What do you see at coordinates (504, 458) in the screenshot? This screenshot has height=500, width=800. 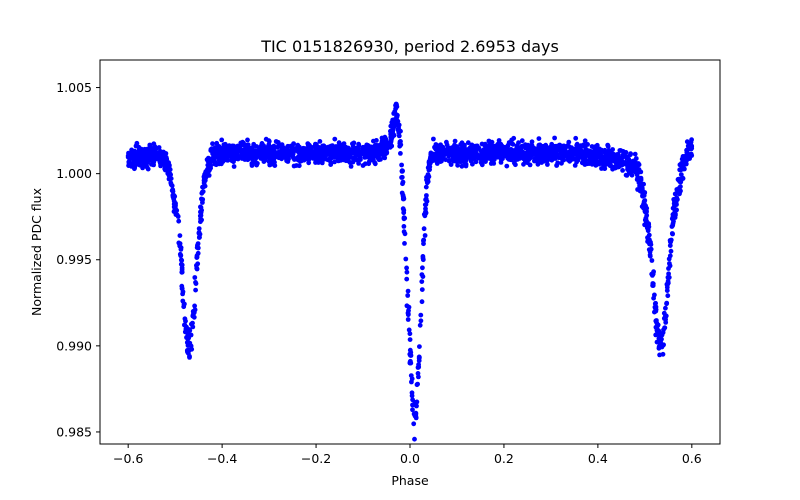 I see `x-tick-label: 0.2` at bounding box center [504, 458].